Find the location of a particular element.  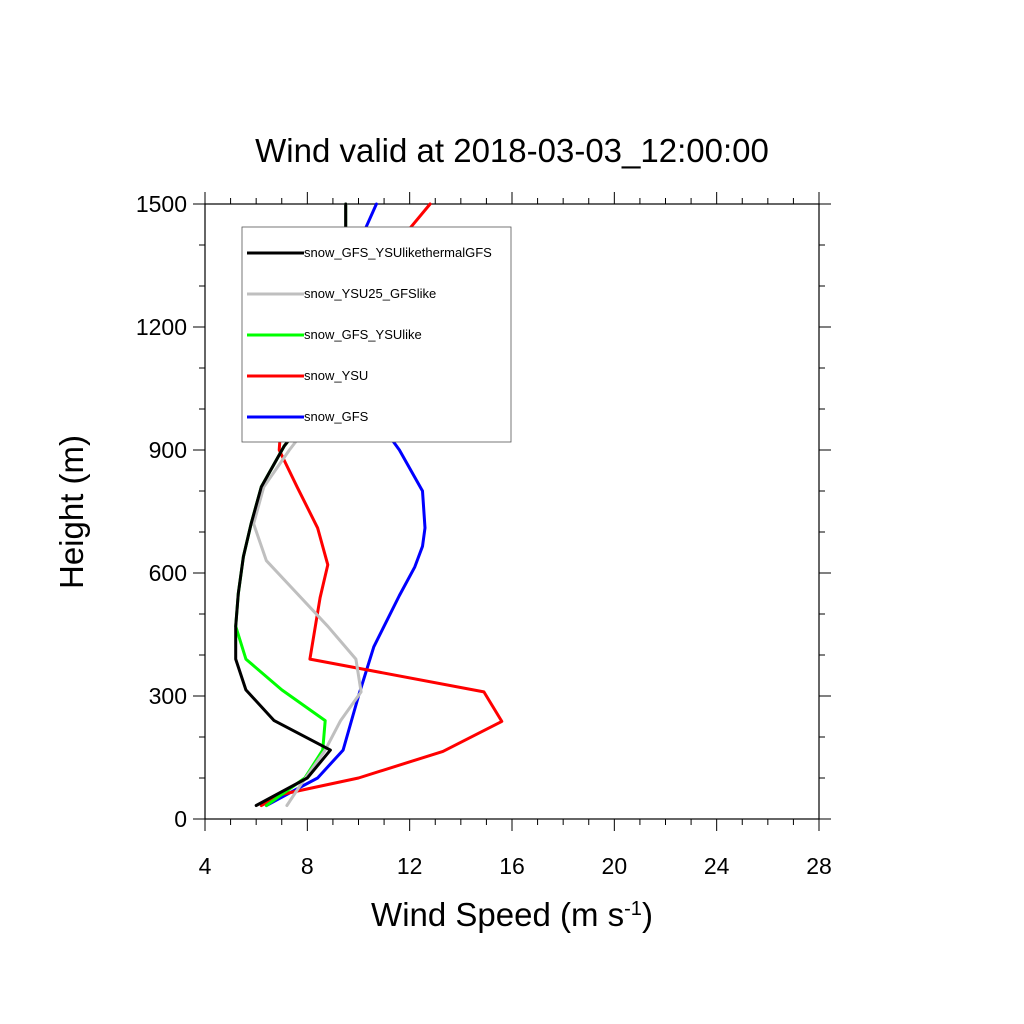

y-tick-label: 300 is located at coordinates (168, 696).